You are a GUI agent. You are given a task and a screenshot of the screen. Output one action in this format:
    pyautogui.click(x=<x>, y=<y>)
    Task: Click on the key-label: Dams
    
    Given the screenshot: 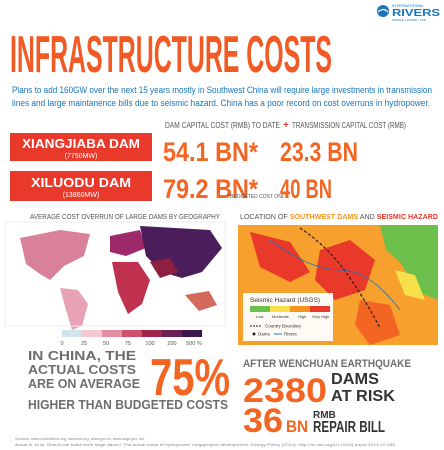 What is the action you would take?
    pyautogui.click(x=264, y=334)
    